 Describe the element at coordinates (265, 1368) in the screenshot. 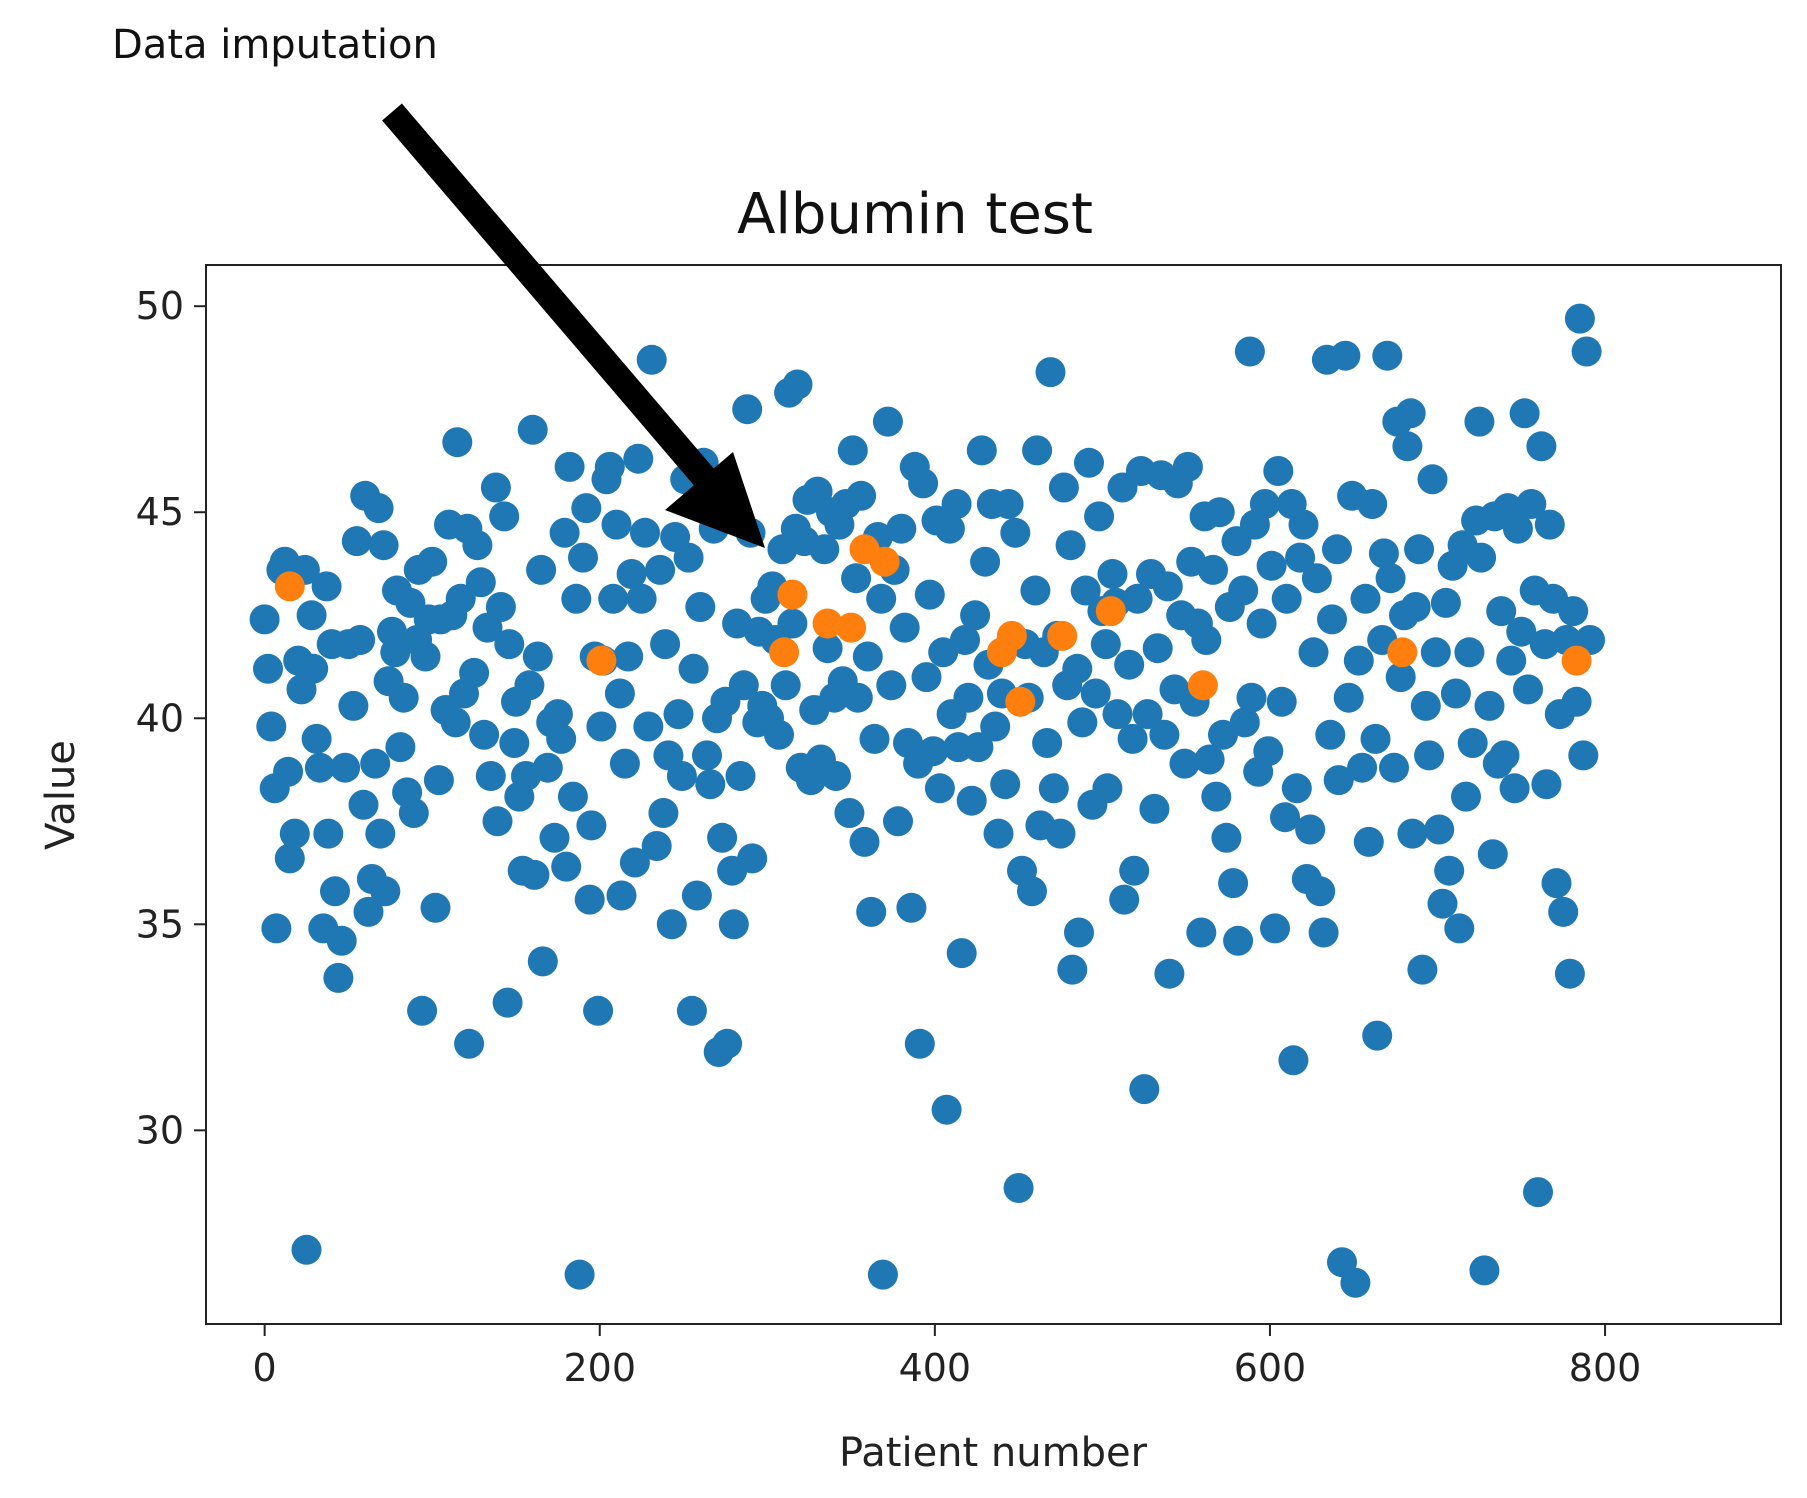

I see `x-tick-label-0: 0` at that location.